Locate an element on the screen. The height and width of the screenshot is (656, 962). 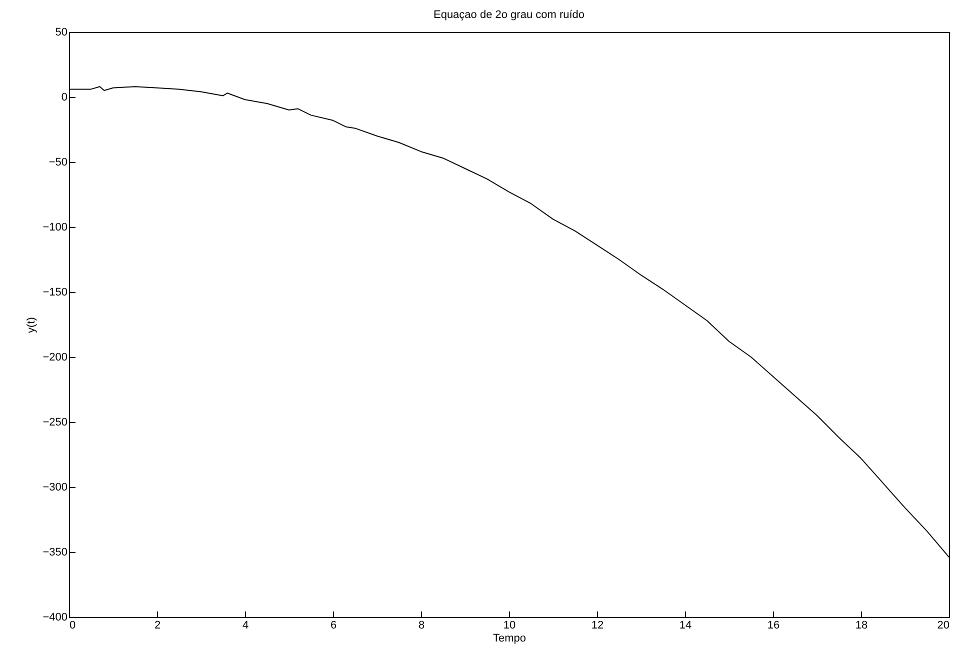
x-tick-label: 14 is located at coordinates (685, 626).